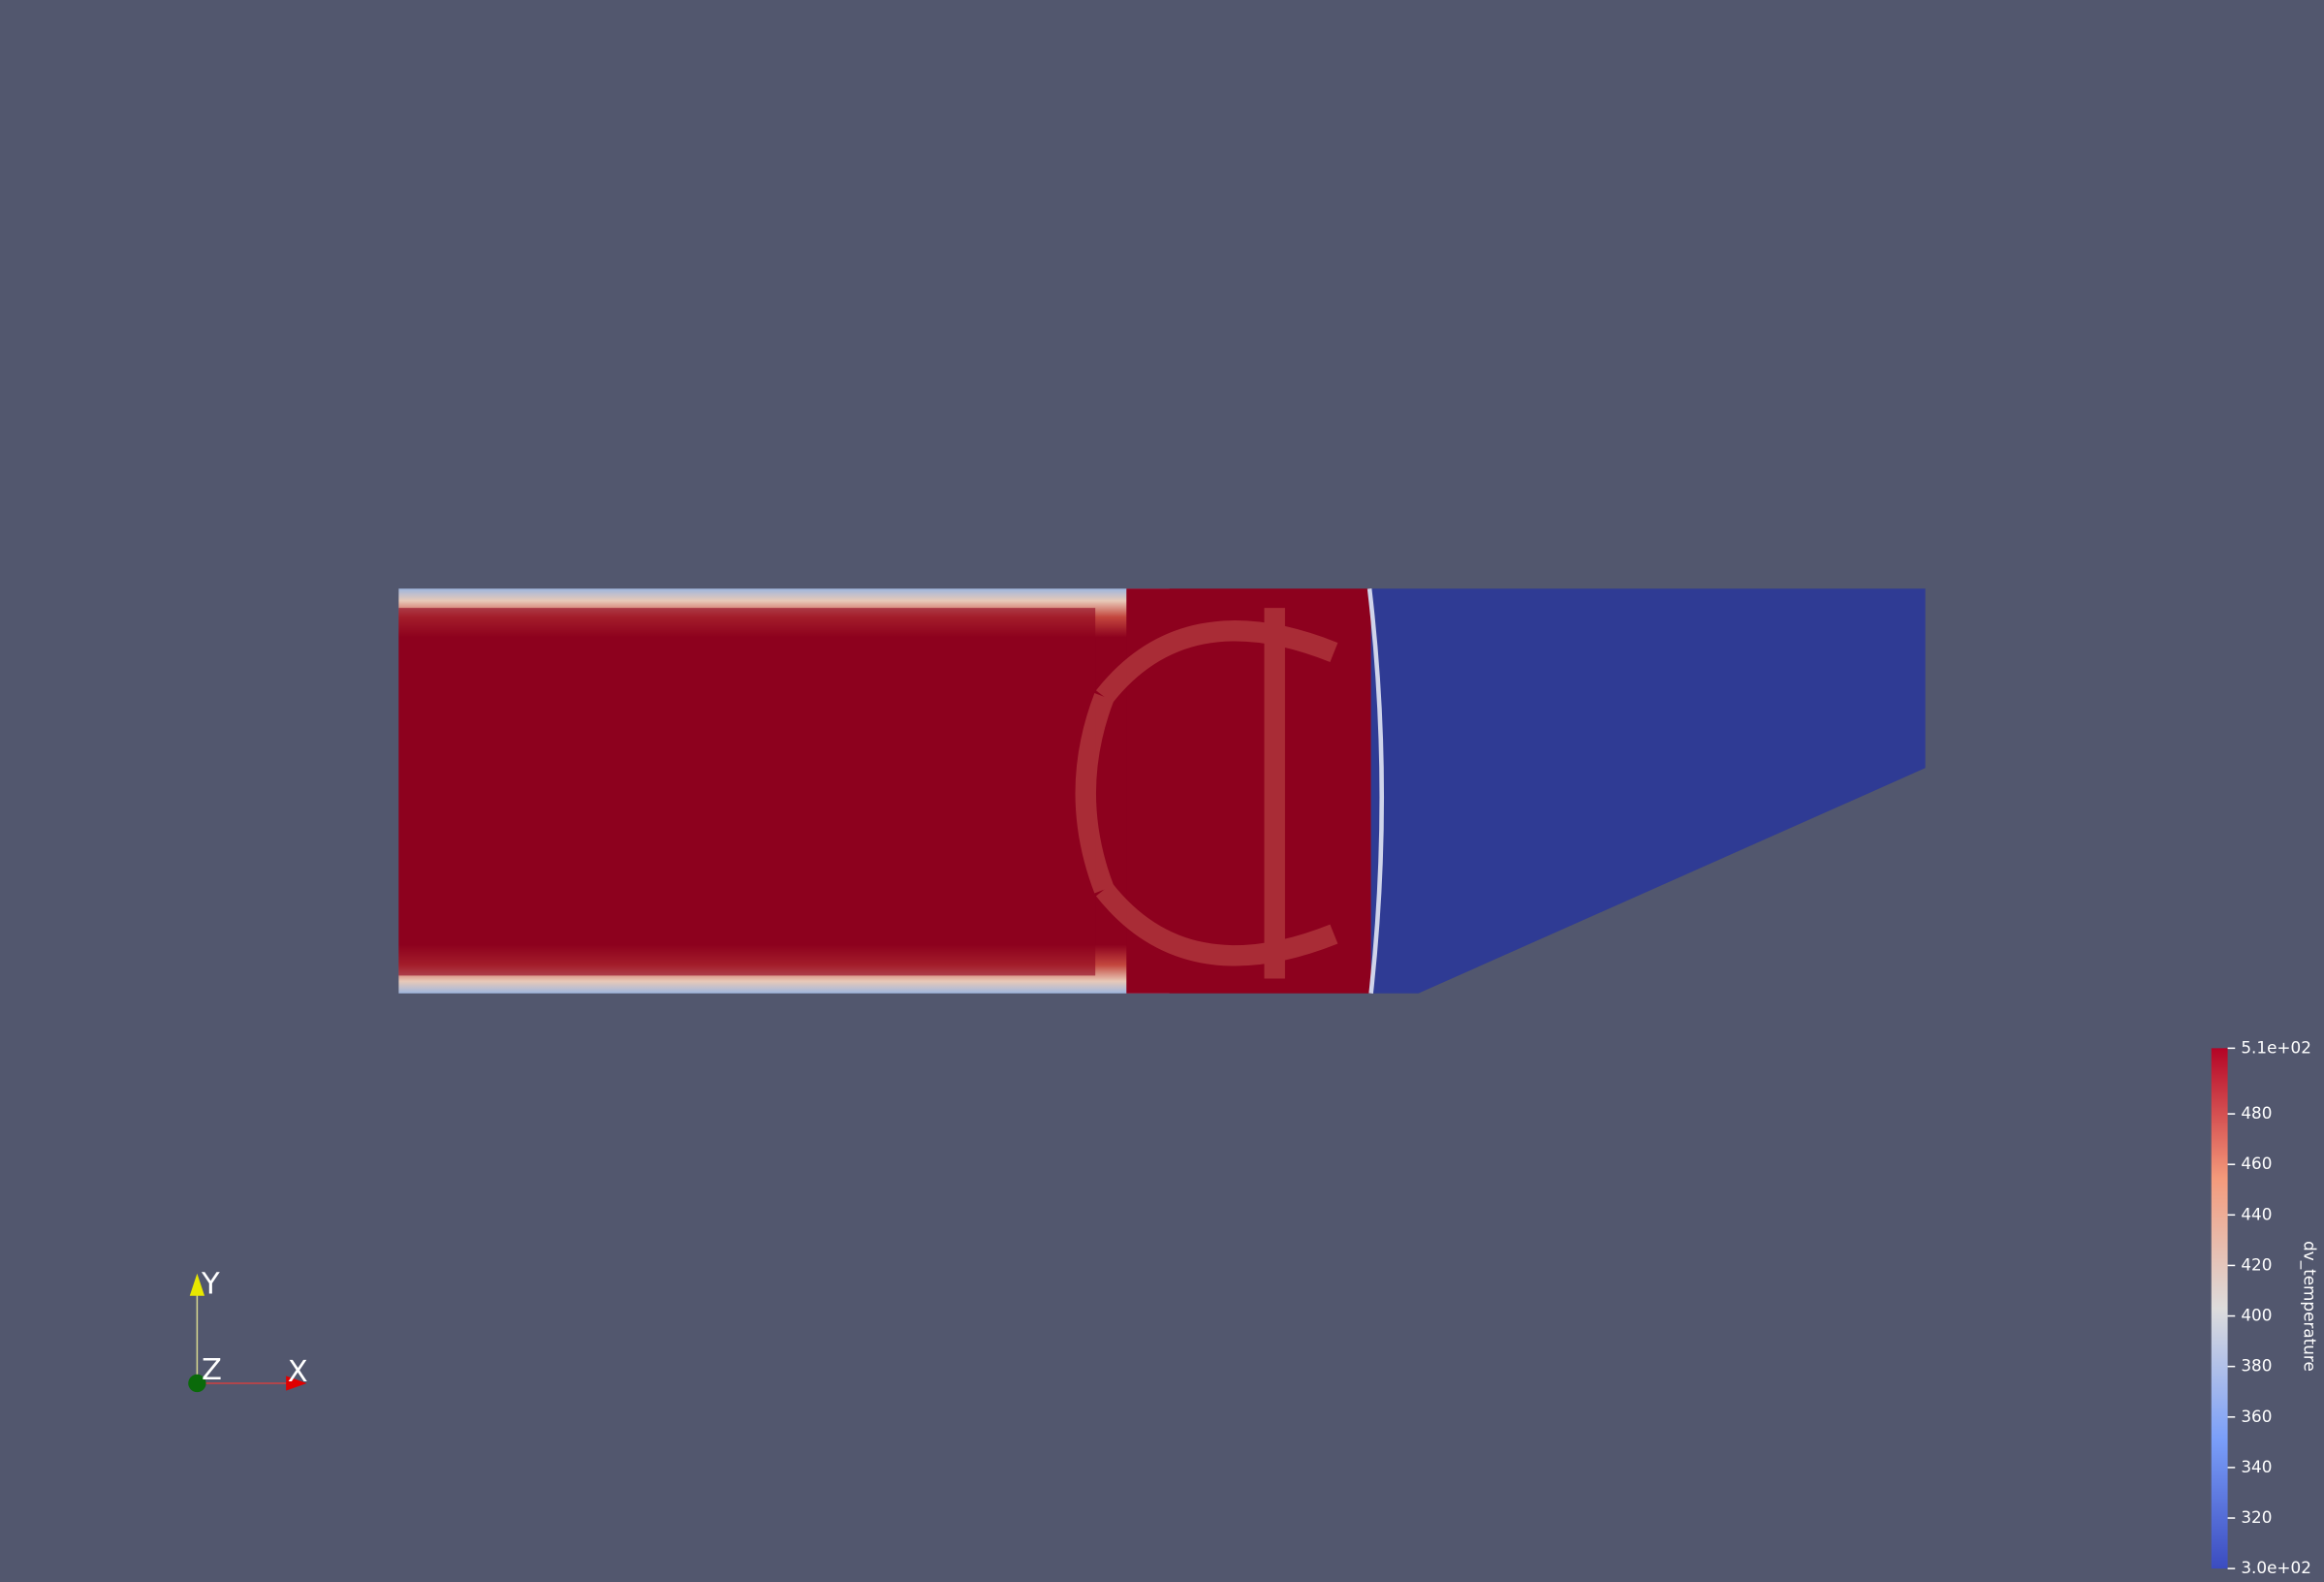 Image resolution: width=2324 pixels, height=1582 pixels. I want to click on colorbar-title: dv_temperature, so click(2310, 1306).